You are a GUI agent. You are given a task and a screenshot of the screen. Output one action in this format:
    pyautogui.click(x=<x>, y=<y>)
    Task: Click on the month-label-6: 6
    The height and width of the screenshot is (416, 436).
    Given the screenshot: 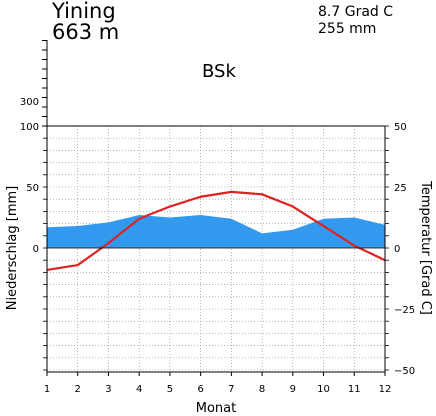 What is the action you would take?
    pyautogui.click(x=200, y=389)
    